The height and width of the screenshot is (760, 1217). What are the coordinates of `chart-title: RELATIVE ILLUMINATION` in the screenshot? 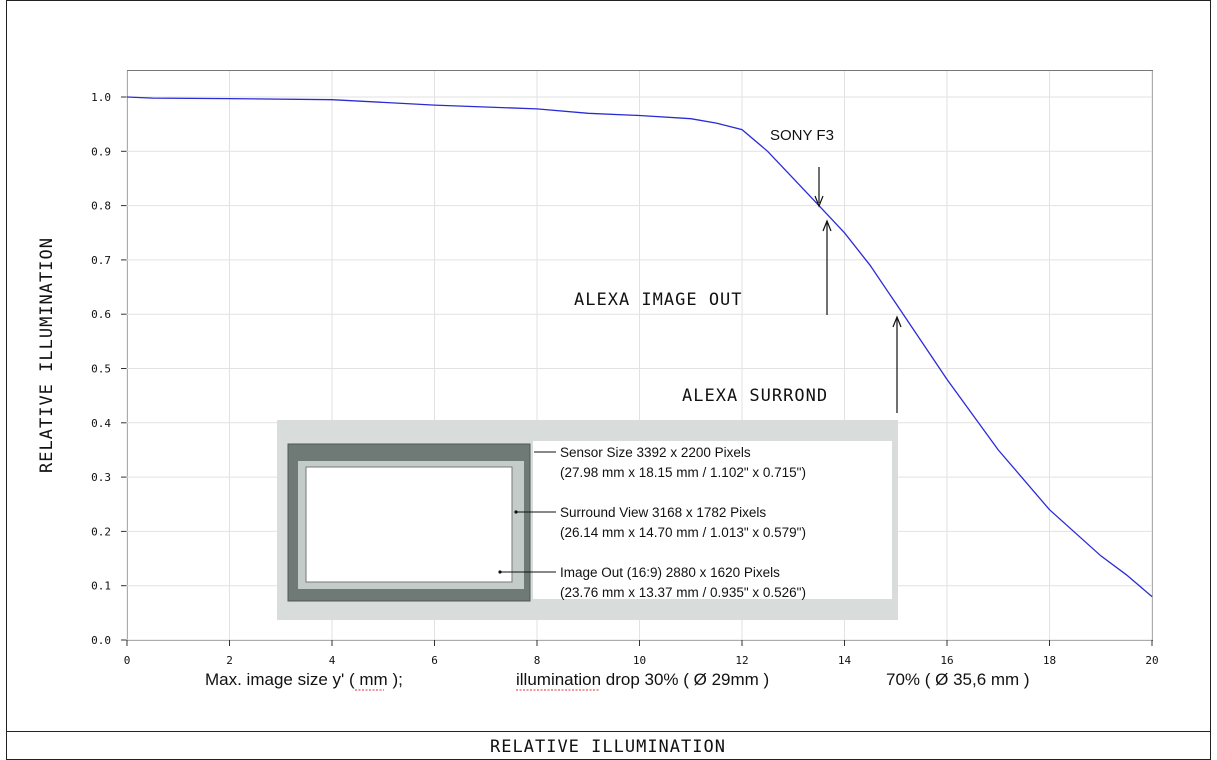 It's located at (608, 747).